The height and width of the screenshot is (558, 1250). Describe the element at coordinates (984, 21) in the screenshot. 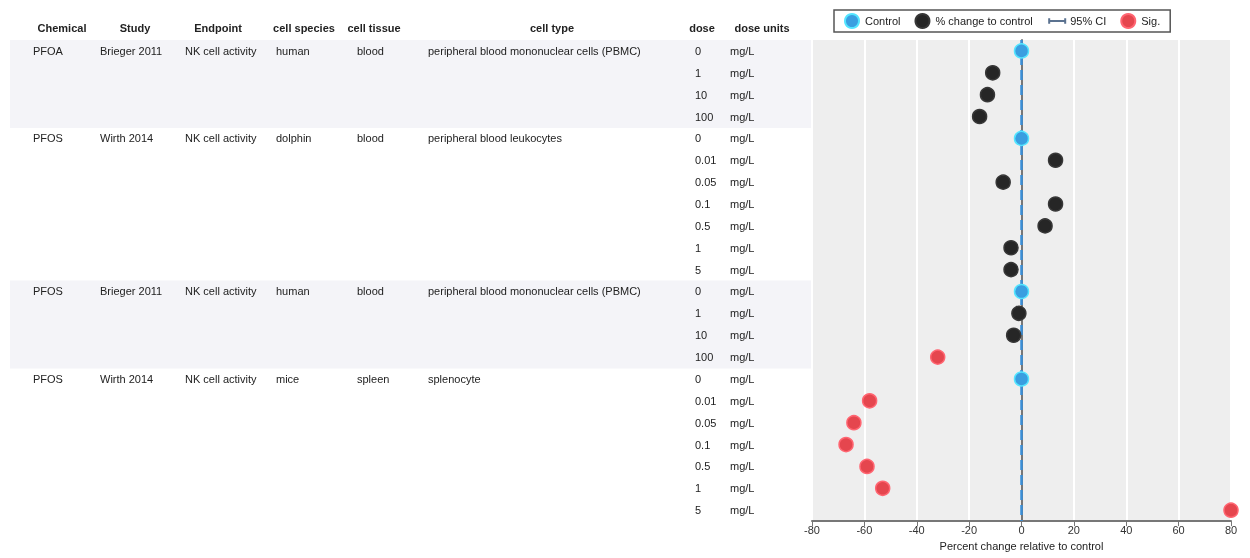

I see `legend-label: % change to control` at that location.